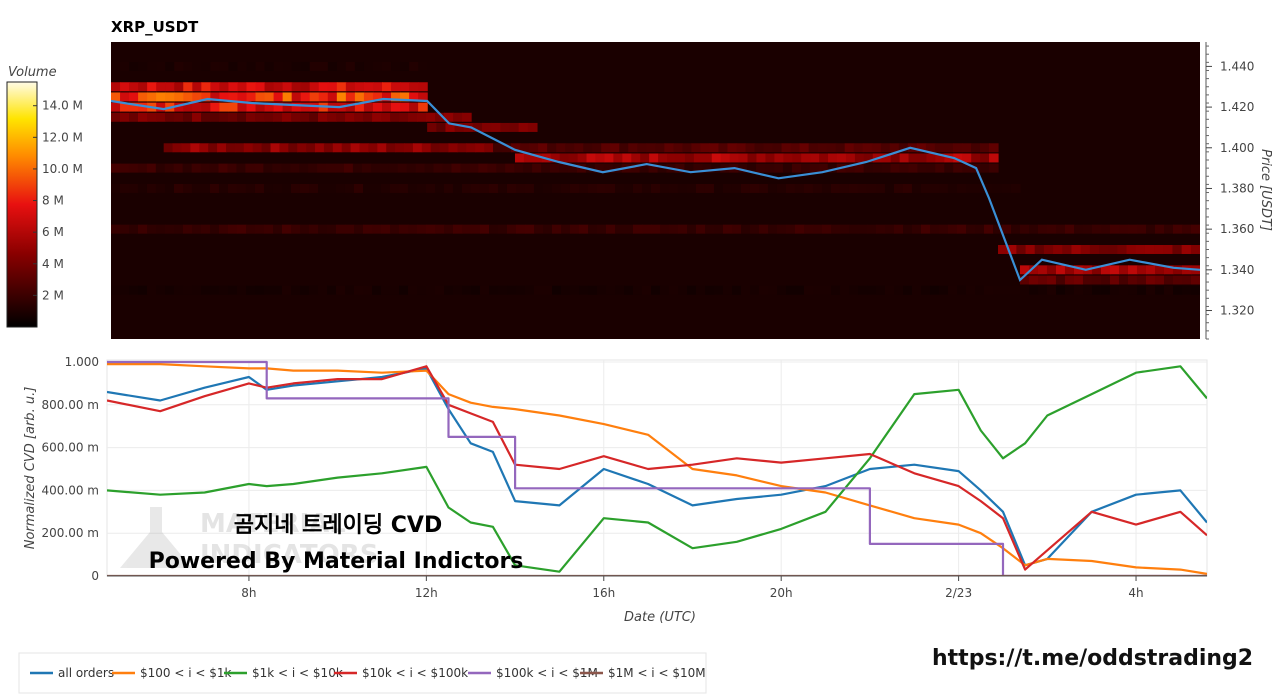 The image size is (1280, 694). Describe the element at coordinates (248, 593) in the screenshot. I see `x-tick-label: 8h` at that location.